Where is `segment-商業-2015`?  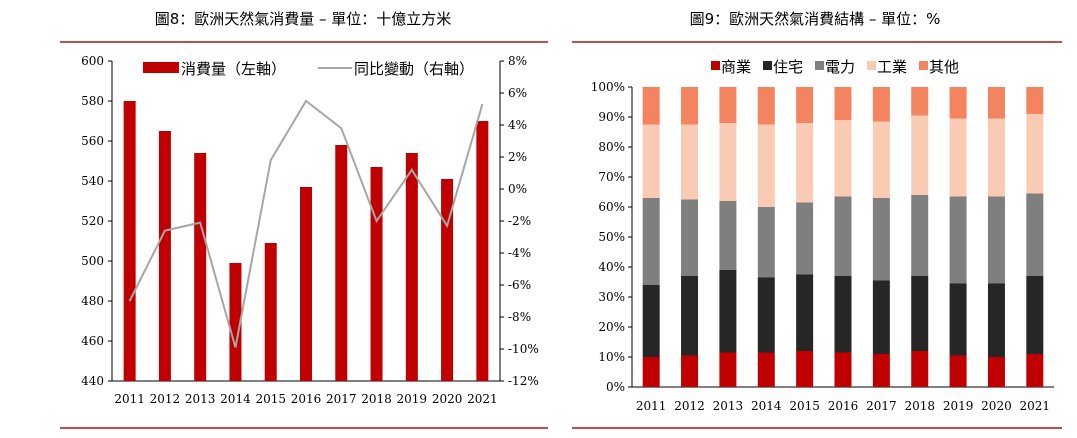
segment-商業-2015 is located at coordinates (804, 369).